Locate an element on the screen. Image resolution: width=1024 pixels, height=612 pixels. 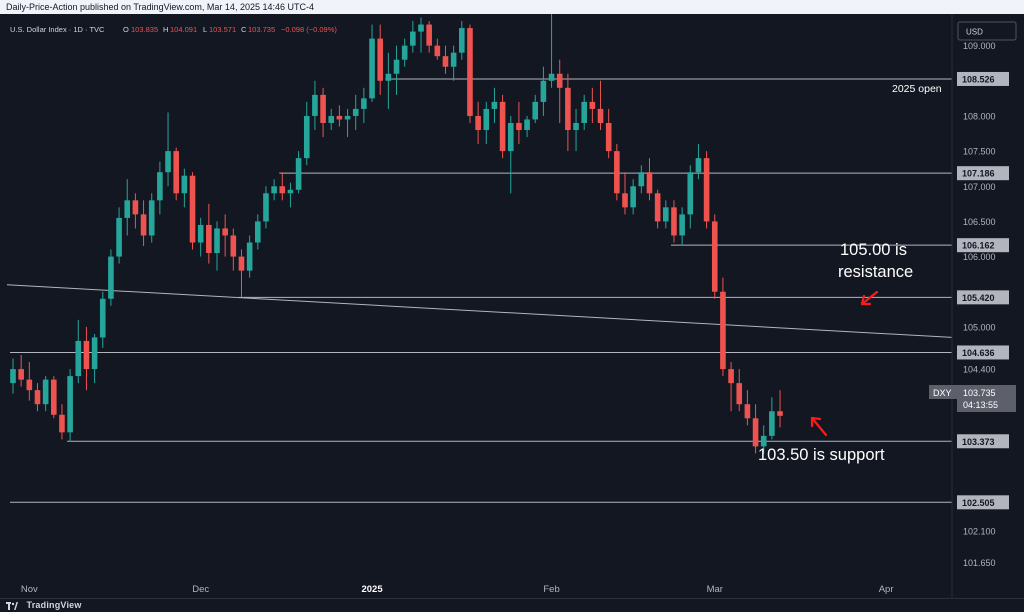
currency-badge is located at coordinates (987, 31).